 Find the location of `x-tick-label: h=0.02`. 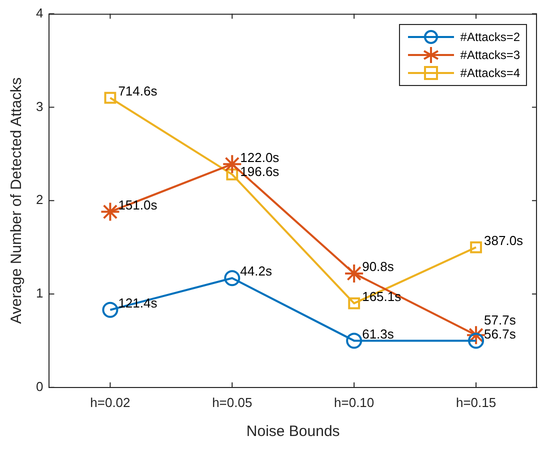

x-tick-label: h=0.02 is located at coordinates (110, 402).